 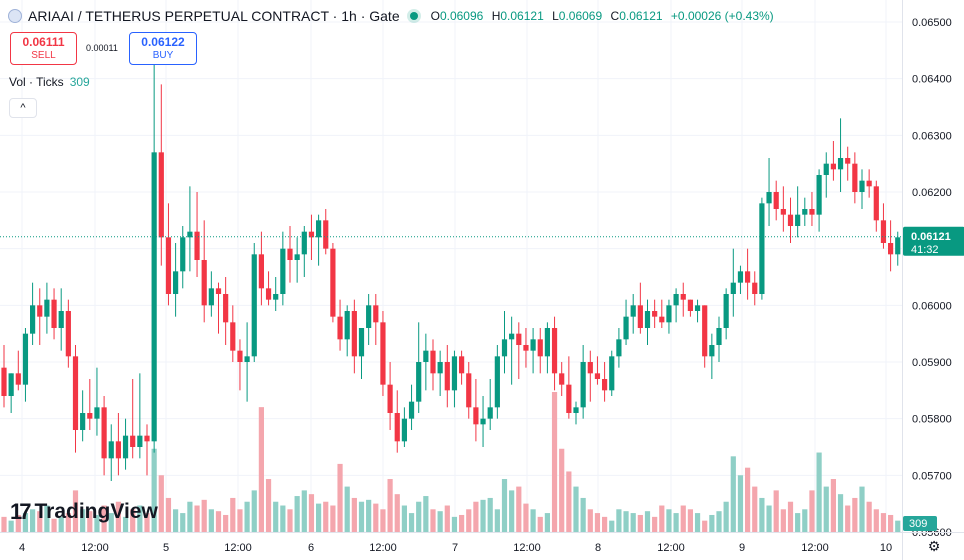 What do you see at coordinates (36, 82) in the screenshot?
I see `volume-label: Vol · Ticks` at bounding box center [36, 82].